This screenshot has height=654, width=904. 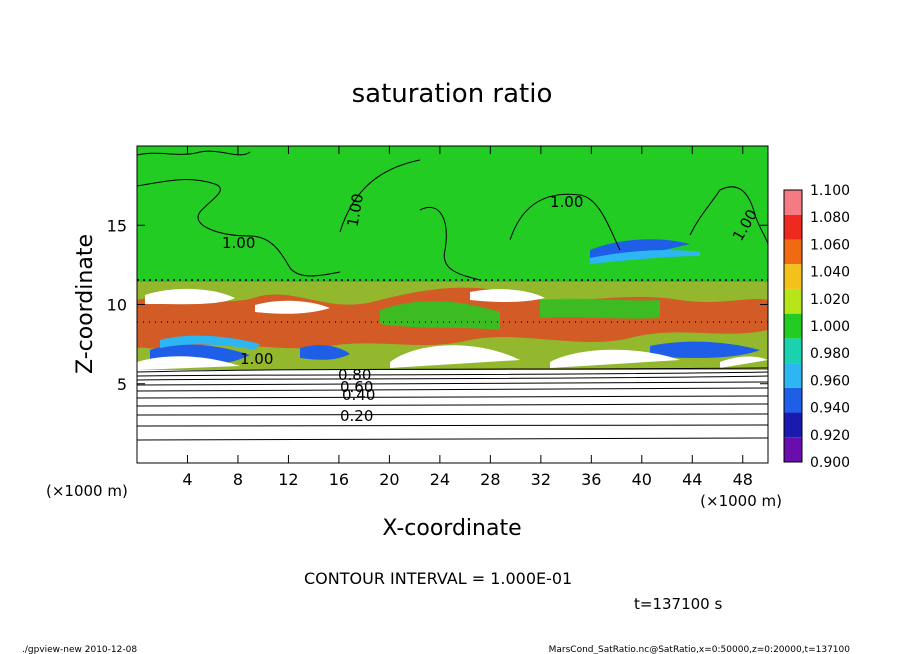 I want to click on lower-stable-layer, so click(x=452, y=416).